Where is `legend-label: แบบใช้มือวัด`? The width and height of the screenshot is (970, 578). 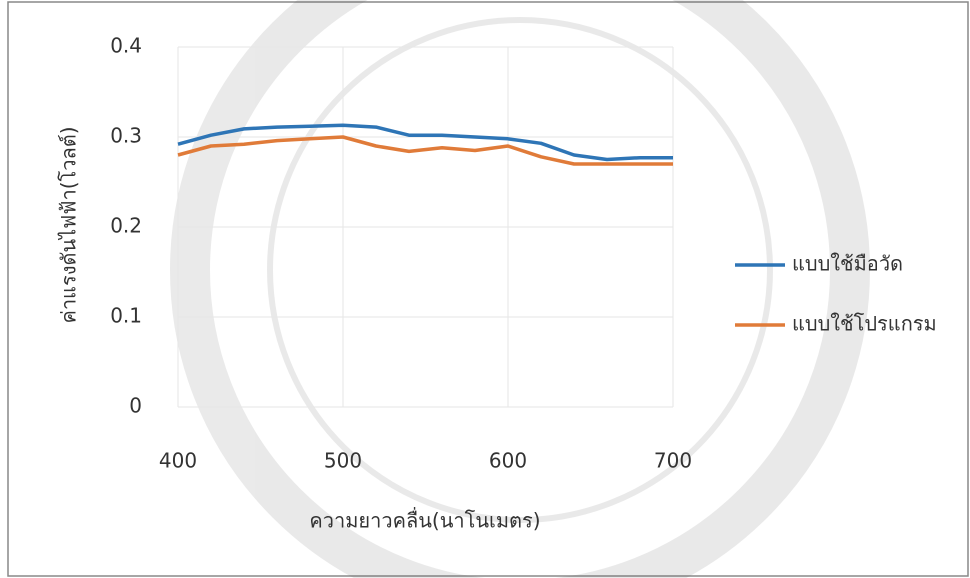 legend-label: แบบใช้มือวัด is located at coordinates (847, 264).